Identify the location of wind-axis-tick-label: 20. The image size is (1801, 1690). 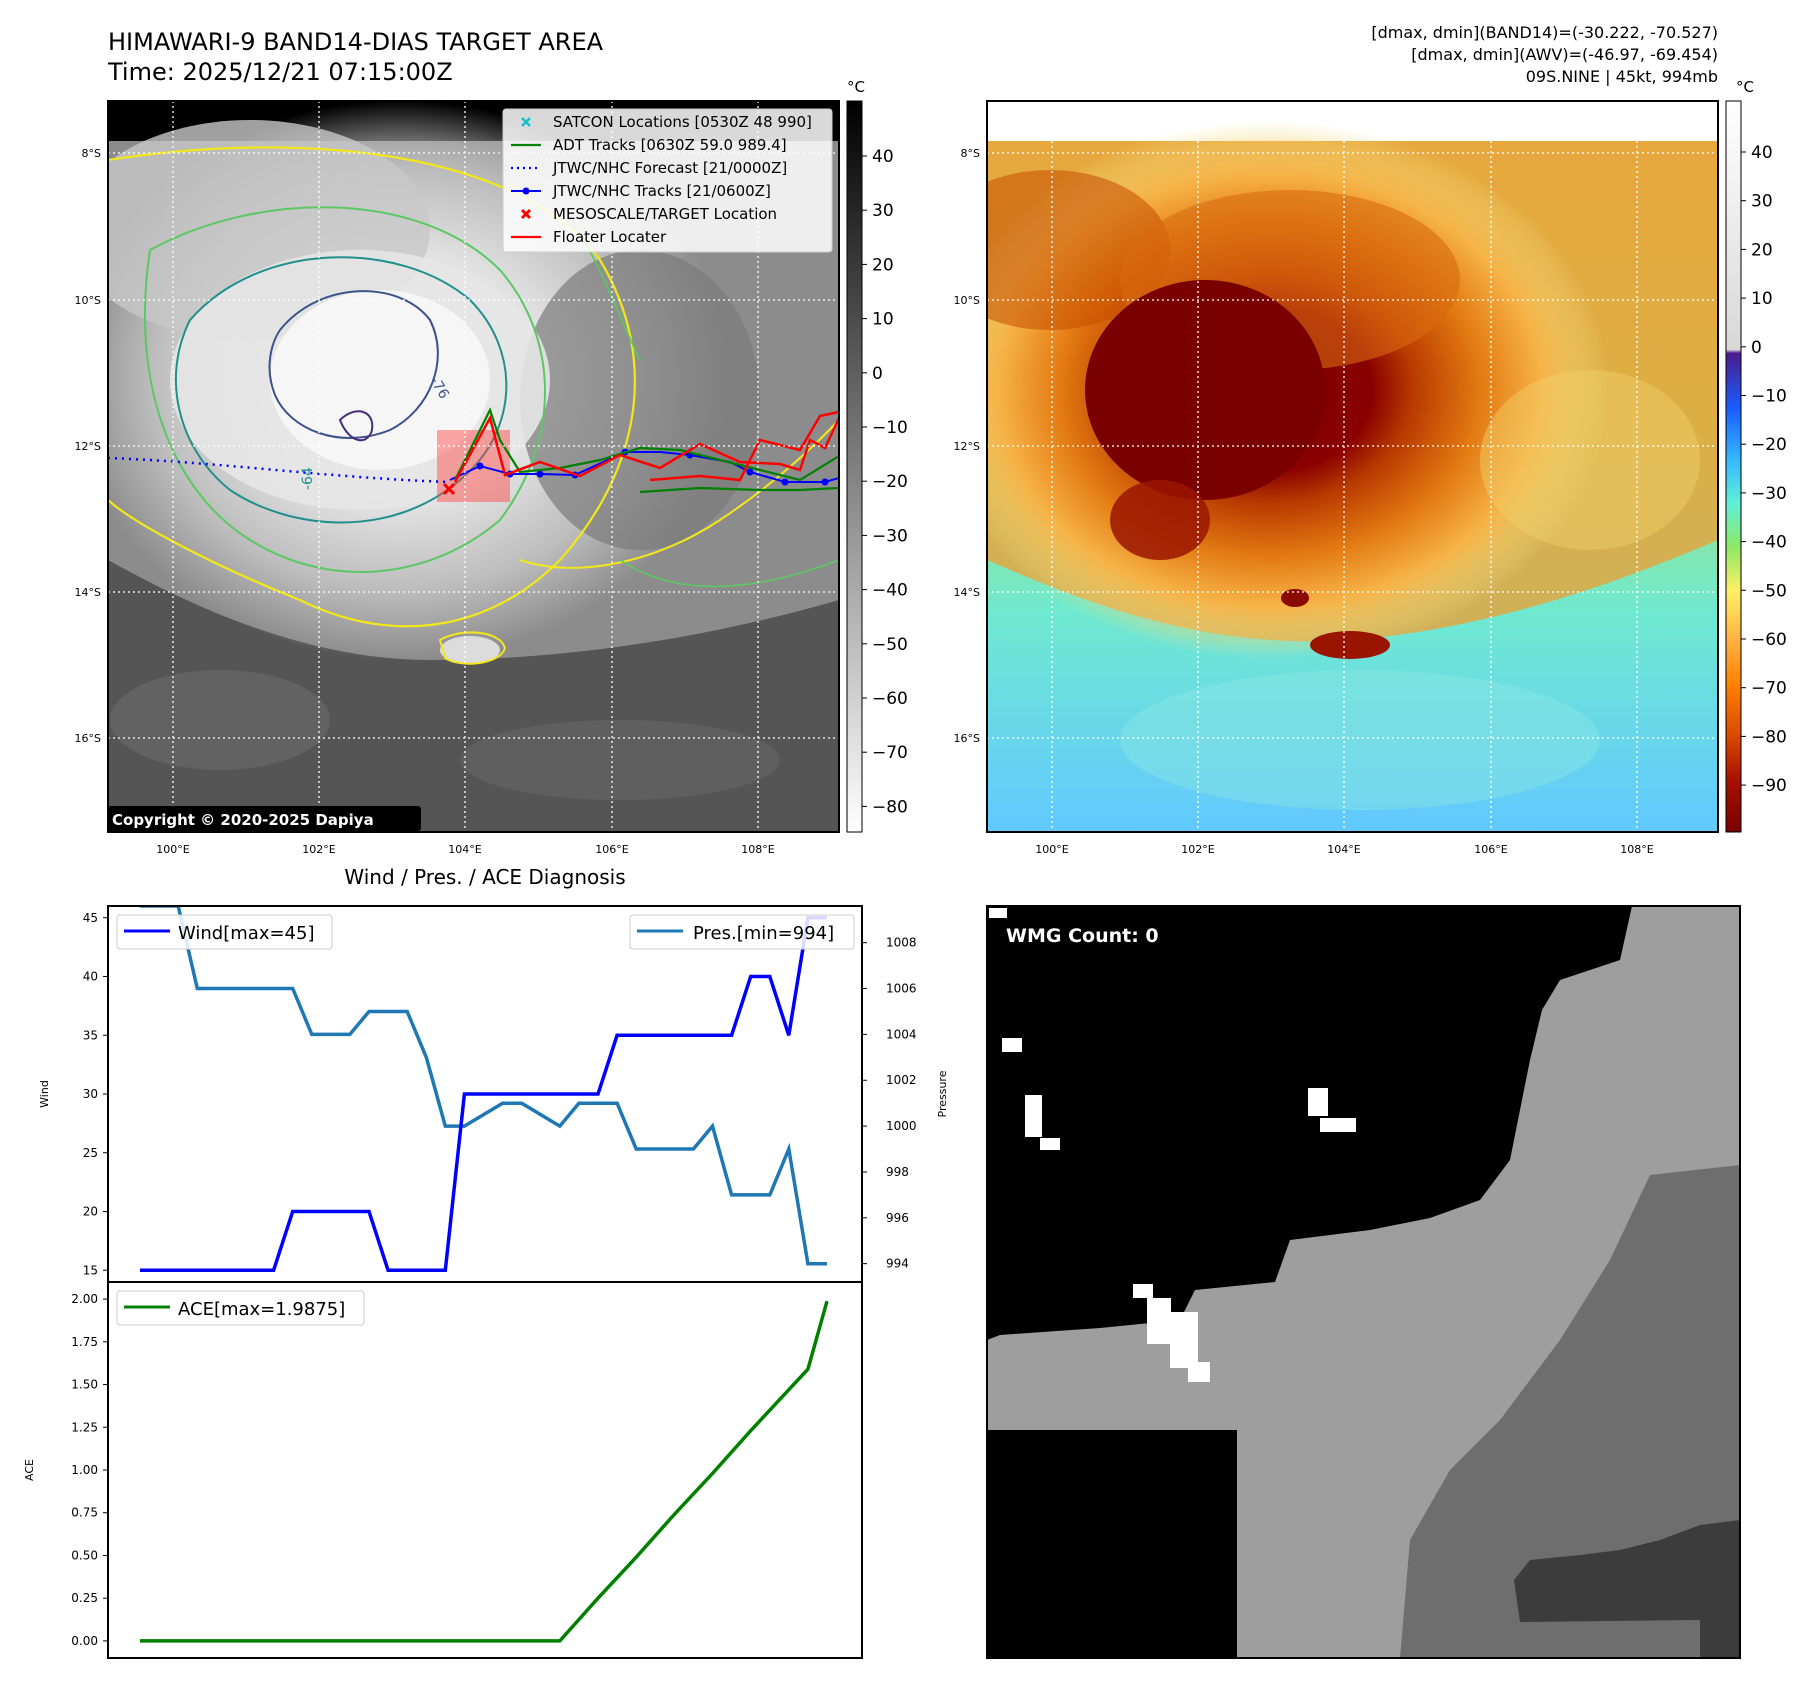
(90, 1212).